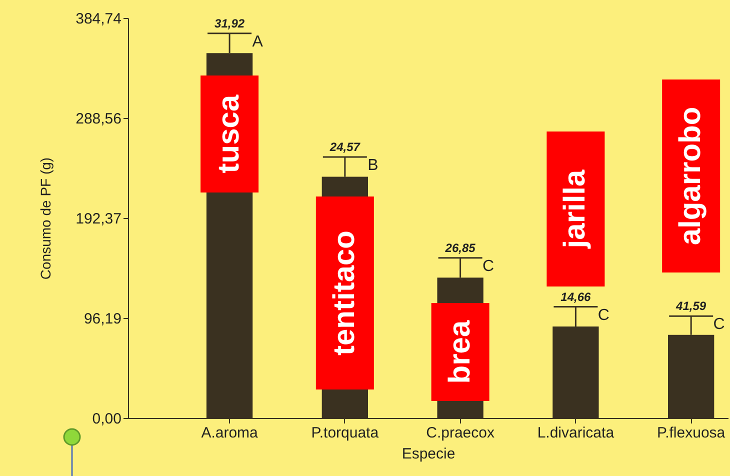  What do you see at coordinates (690, 306) in the screenshot?
I see `annotation: 41,59` at bounding box center [690, 306].